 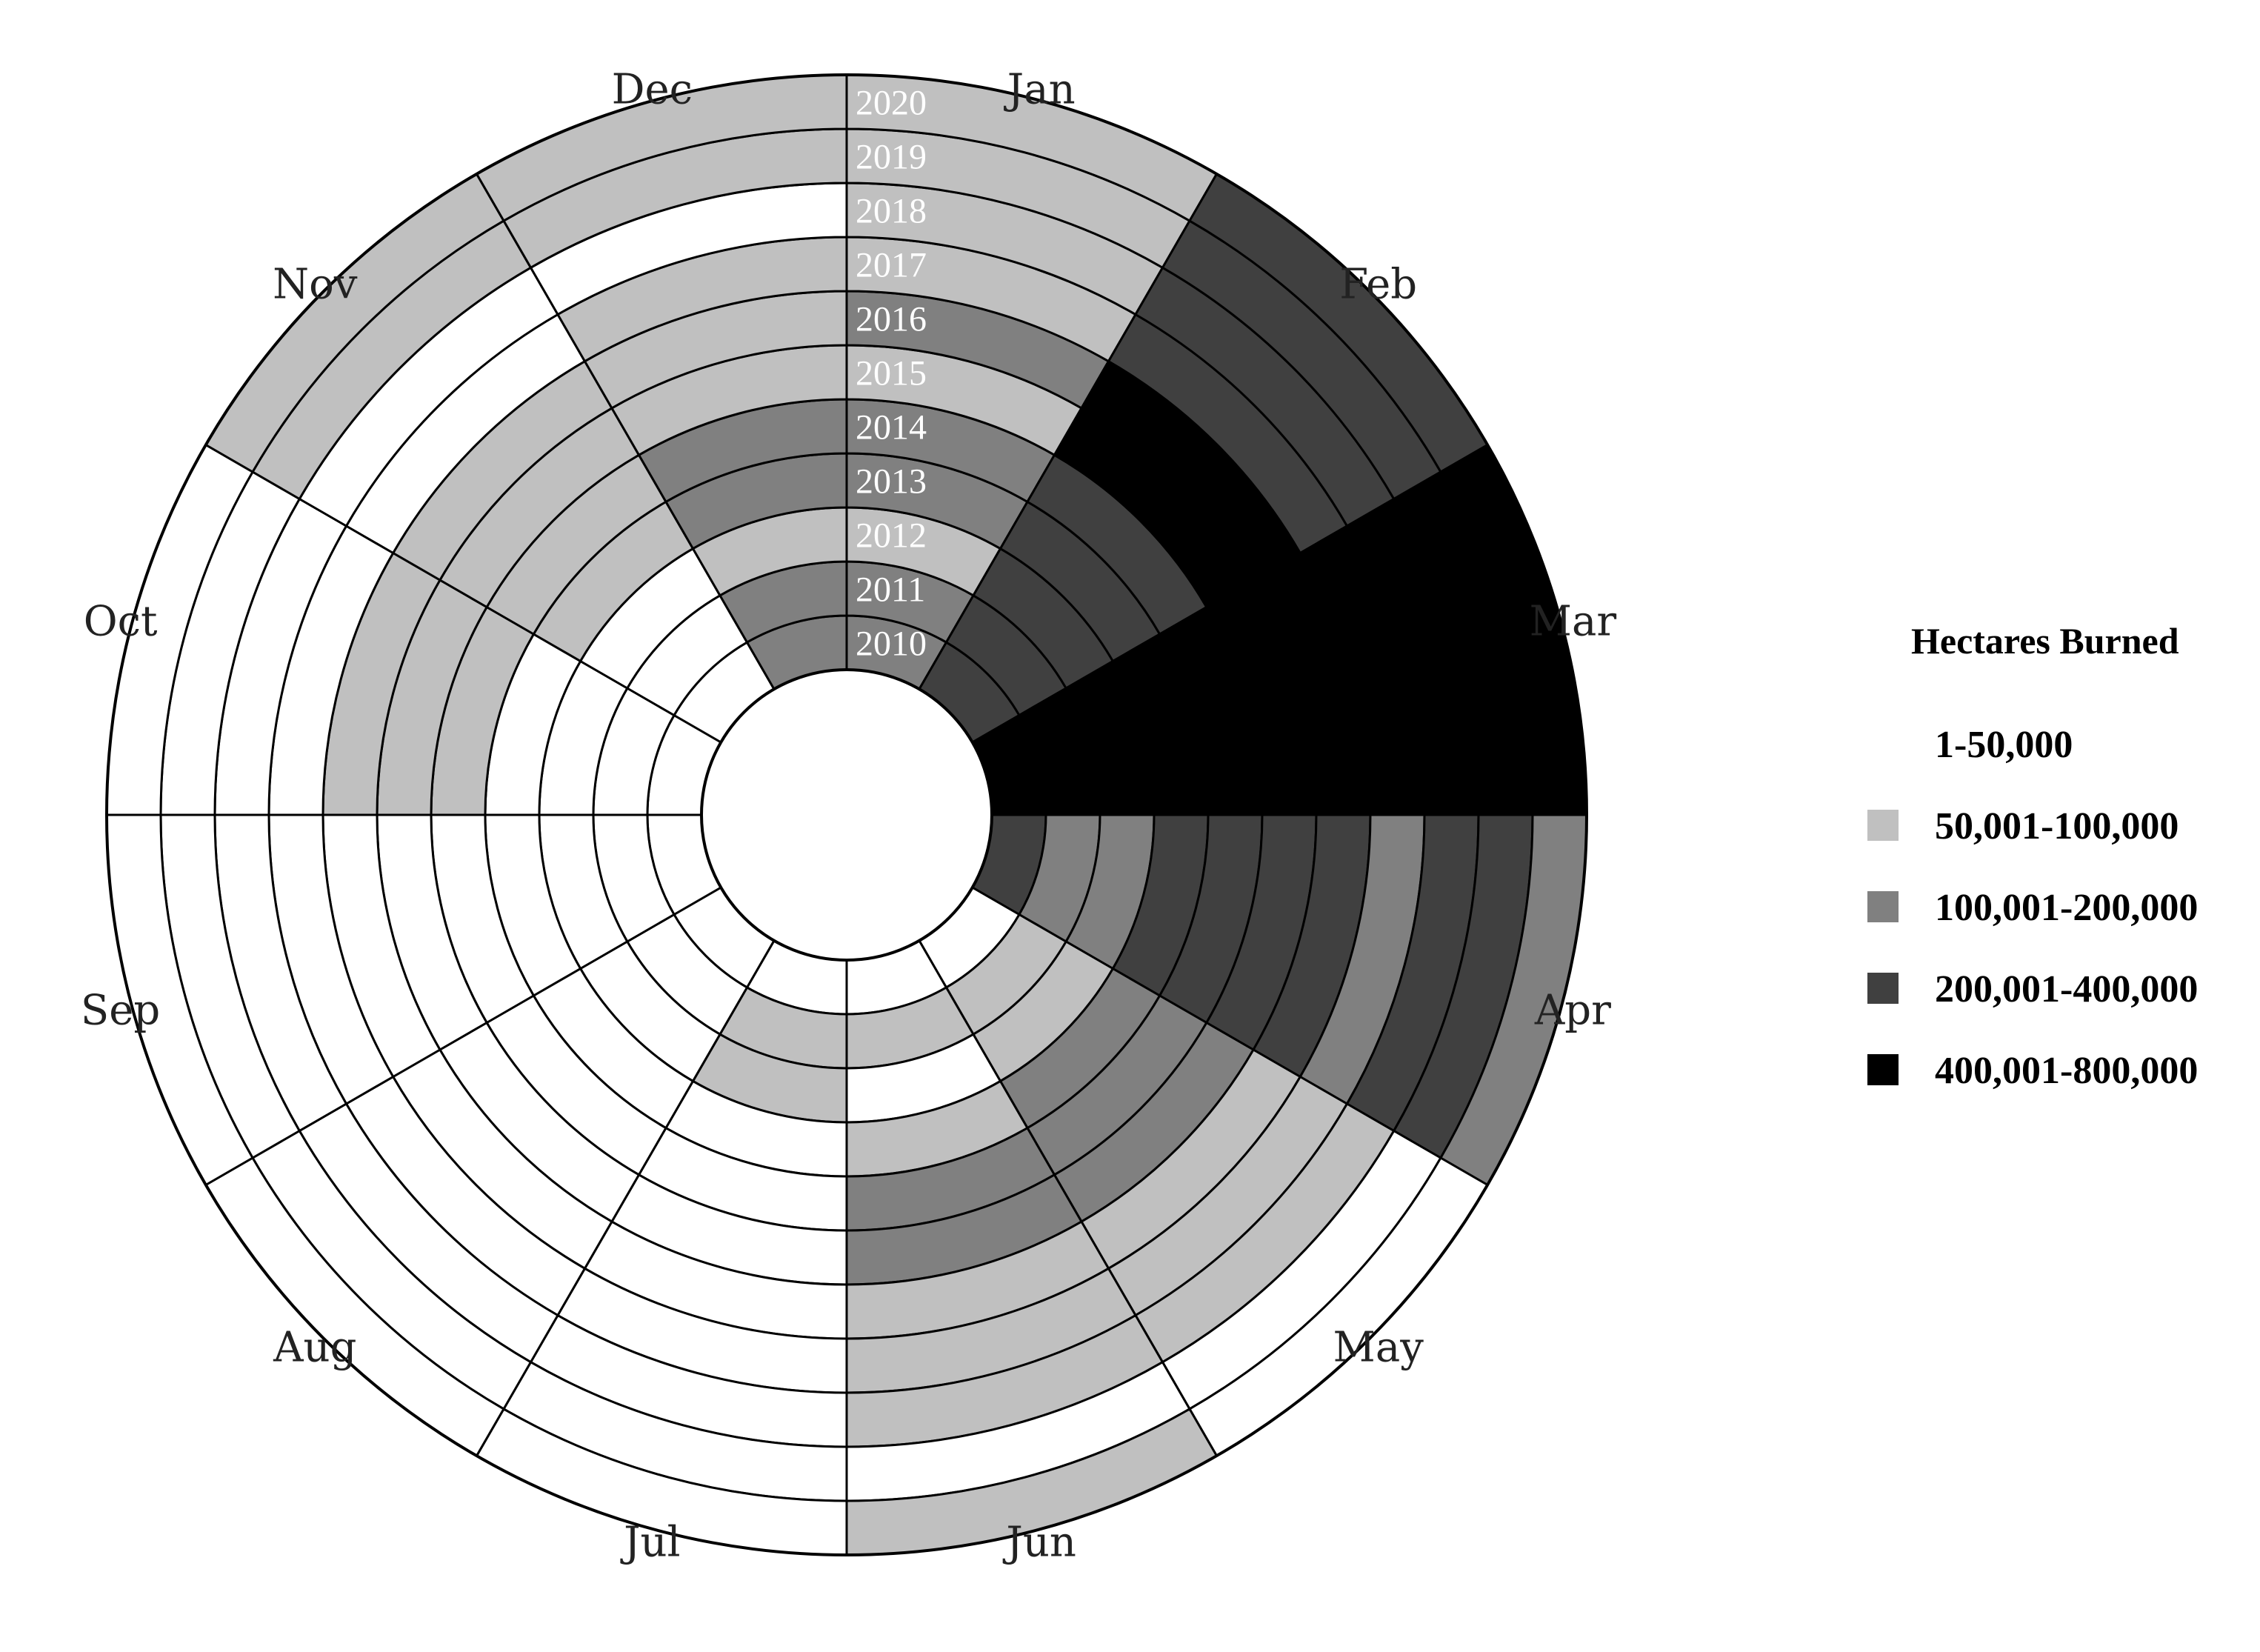 I want to click on legend-label-0: 1-50,000, so click(x=2004, y=745).